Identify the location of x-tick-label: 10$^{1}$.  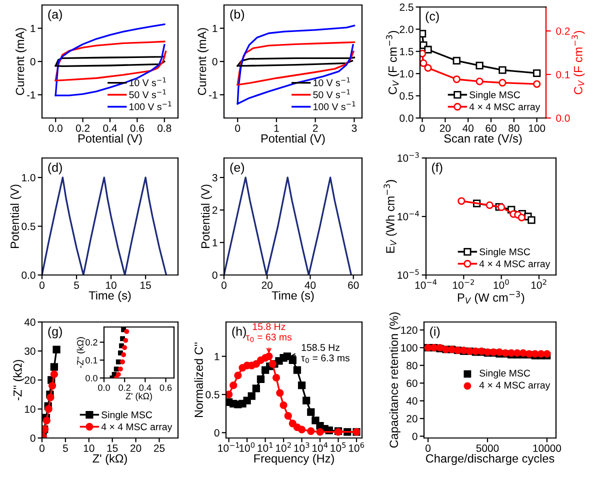
(265, 447).